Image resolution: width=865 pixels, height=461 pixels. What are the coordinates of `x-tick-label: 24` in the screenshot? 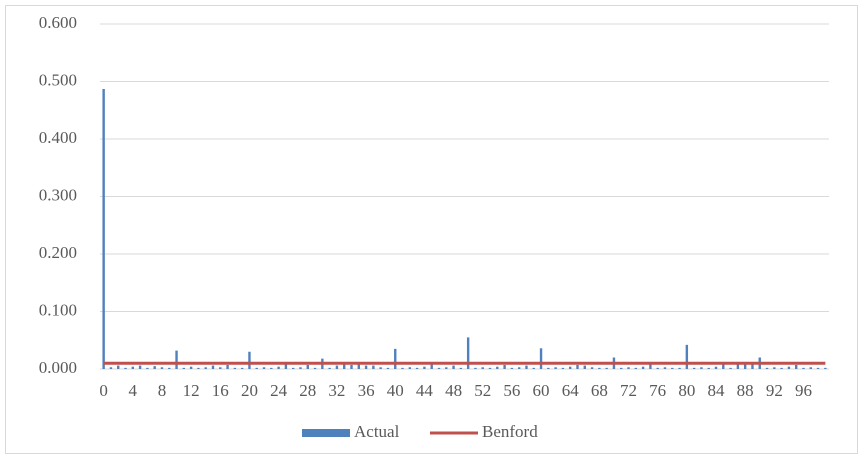 It's located at (279, 390).